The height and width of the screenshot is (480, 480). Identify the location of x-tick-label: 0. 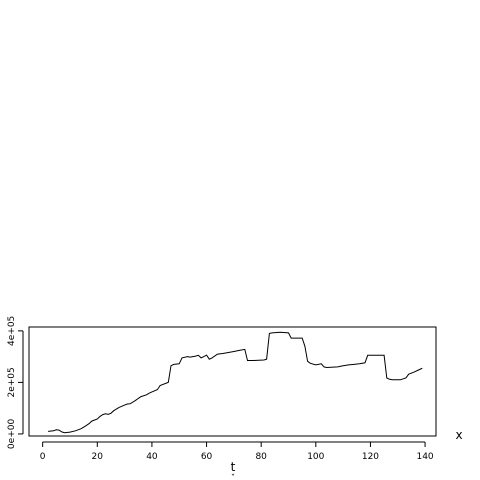
(43, 457).